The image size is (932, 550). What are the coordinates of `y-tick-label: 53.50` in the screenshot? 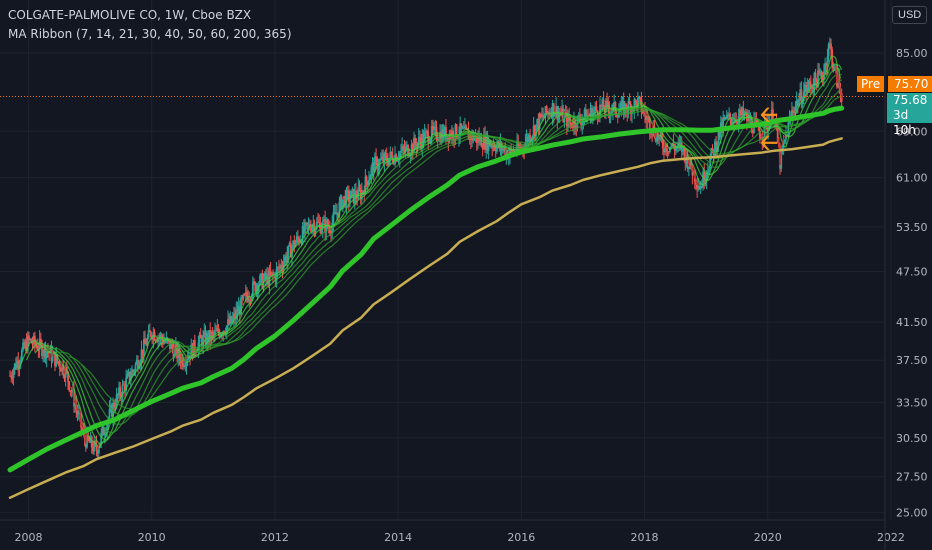 It's located at (912, 227).